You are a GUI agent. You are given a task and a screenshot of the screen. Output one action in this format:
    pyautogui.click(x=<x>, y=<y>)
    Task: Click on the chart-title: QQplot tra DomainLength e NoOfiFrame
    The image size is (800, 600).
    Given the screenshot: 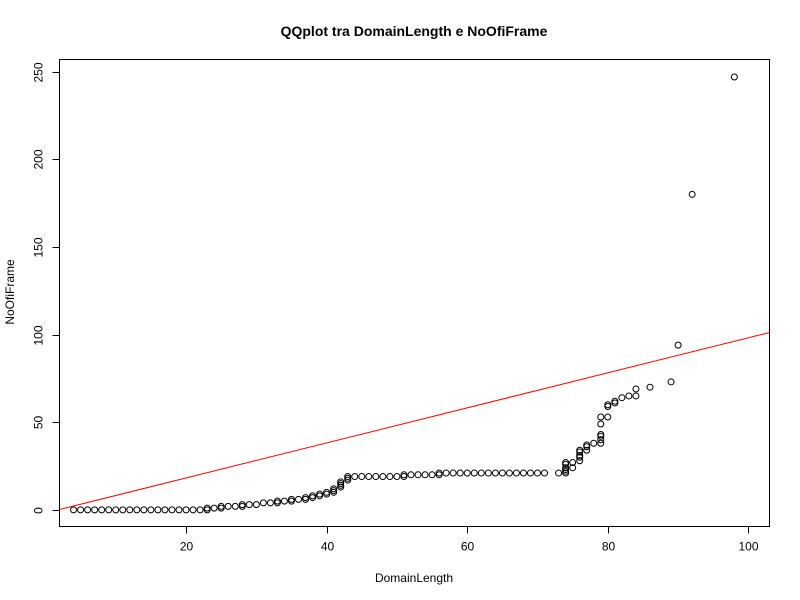 What is the action you would take?
    pyautogui.click(x=414, y=31)
    